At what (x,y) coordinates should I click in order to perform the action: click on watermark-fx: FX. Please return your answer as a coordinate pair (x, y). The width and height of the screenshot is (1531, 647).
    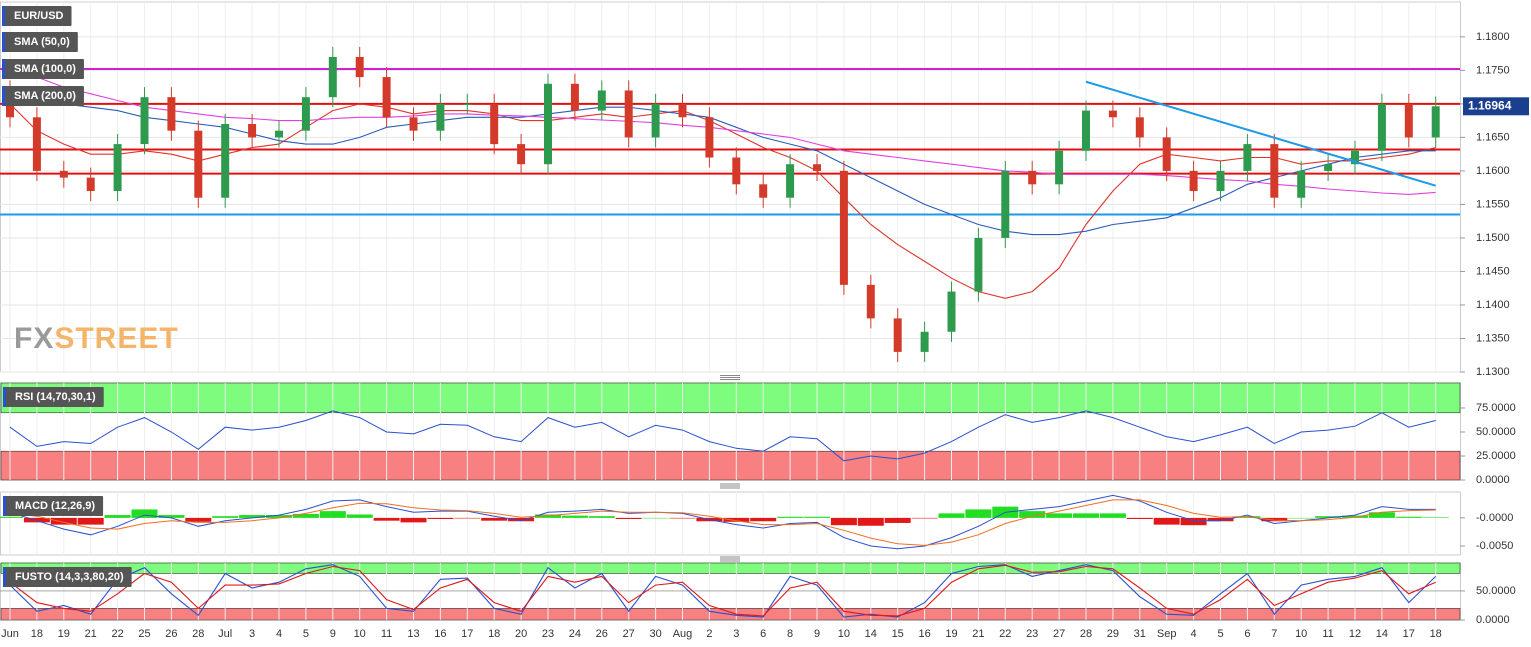
    Looking at the image, I should click on (34, 338).